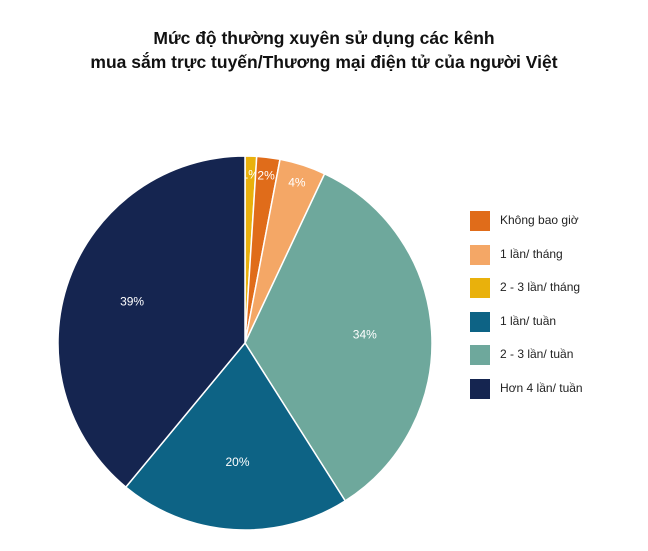 This screenshot has height=551, width=648. Describe the element at coordinates (132, 302) in the screenshot. I see `slice-data-label: 39%` at that location.